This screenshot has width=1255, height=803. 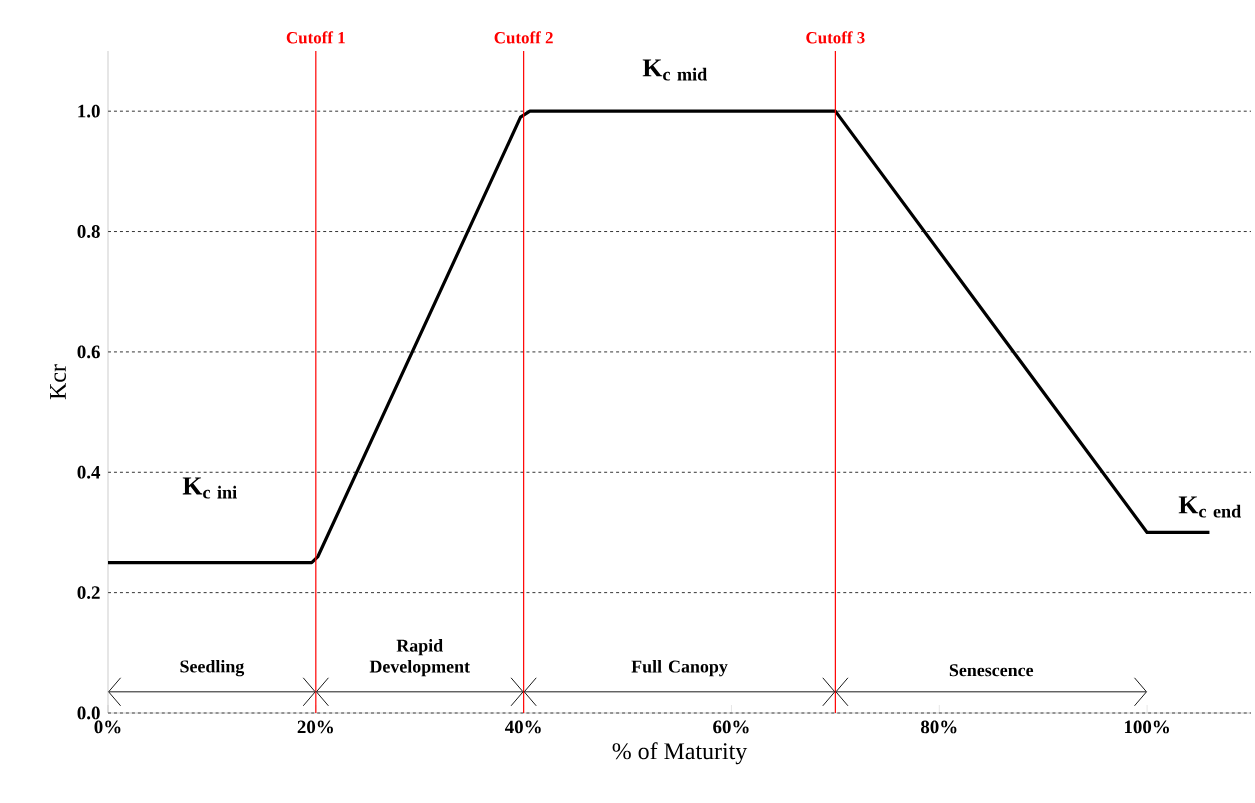 I want to click on x-tick-label: 80%, so click(x=938, y=727).